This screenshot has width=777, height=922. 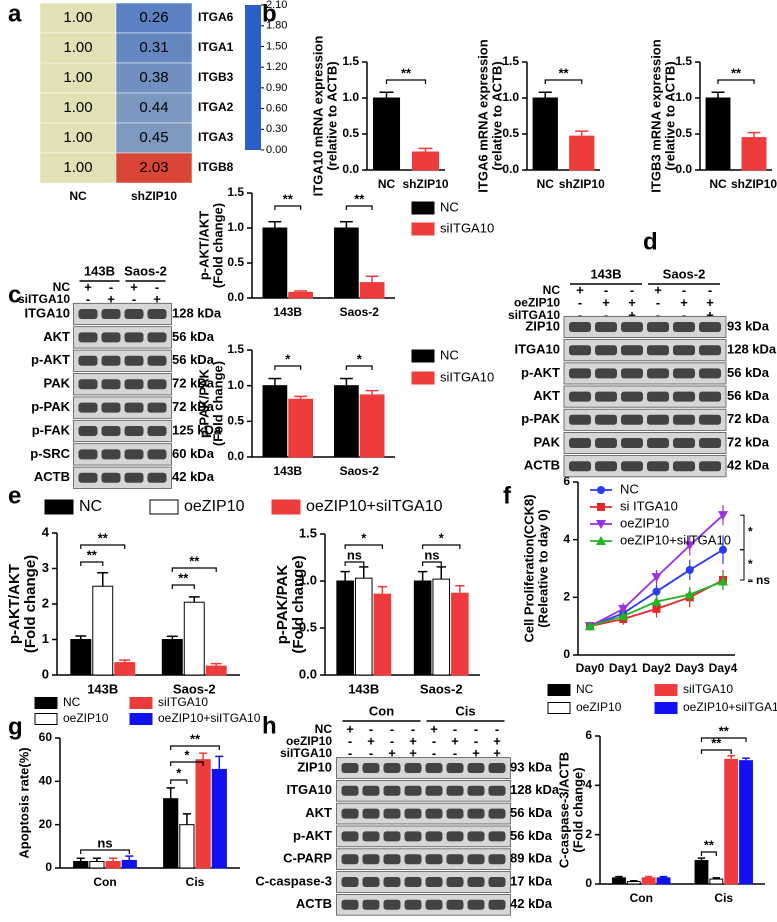 I want to click on condition-label: siITGA10, so click(x=534, y=315).